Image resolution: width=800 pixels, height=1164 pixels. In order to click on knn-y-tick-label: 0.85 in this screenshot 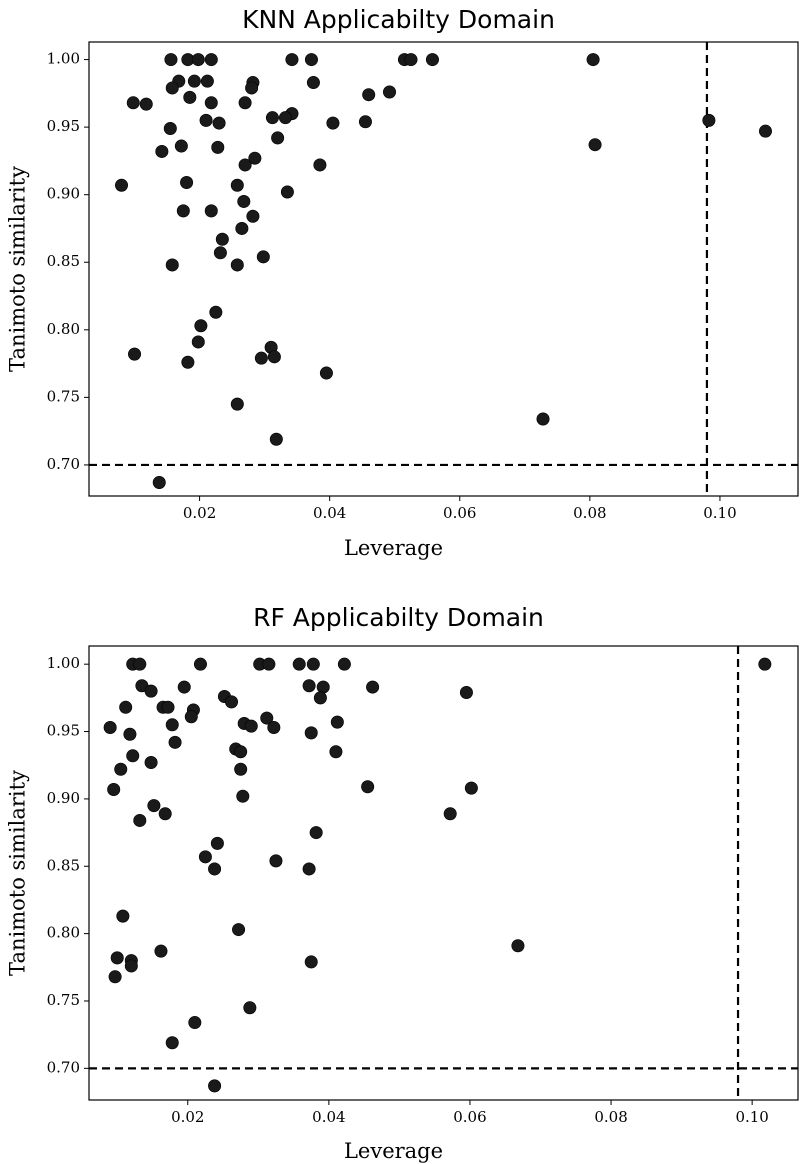, I will do `click(63, 261)`.